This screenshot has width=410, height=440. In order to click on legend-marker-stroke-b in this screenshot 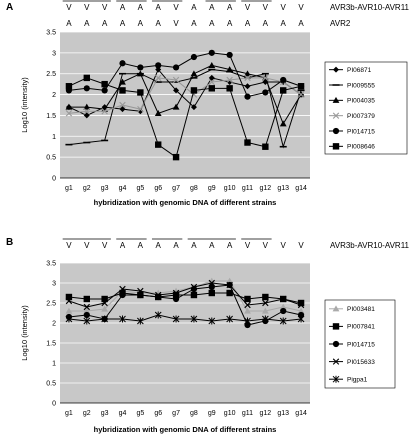, I will do `click(336, 361)`.